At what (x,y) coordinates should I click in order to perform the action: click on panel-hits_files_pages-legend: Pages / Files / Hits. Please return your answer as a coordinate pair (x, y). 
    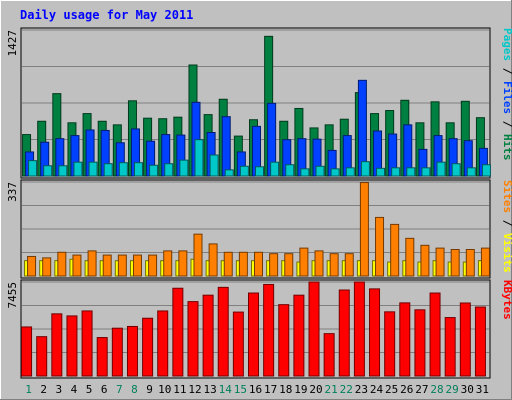
    Looking at the image, I should click on (506, 94).